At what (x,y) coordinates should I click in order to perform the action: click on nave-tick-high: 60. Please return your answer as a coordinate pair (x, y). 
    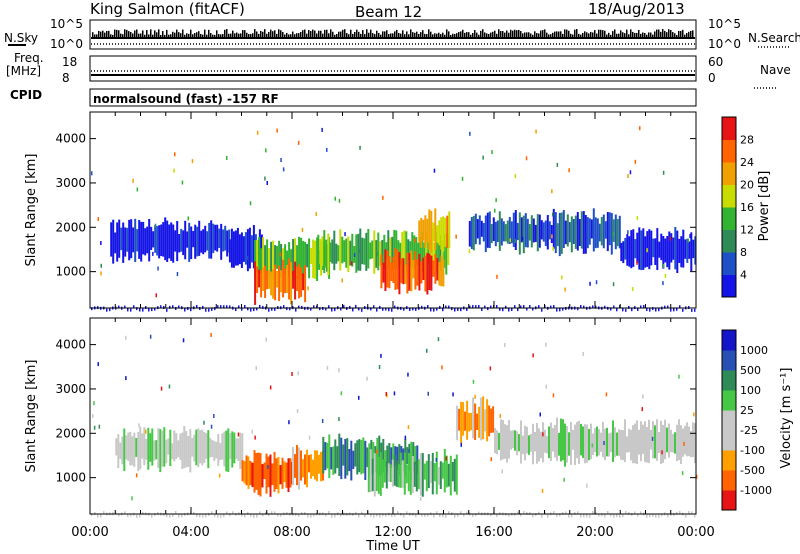
    Looking at the image, I should click on (715, 62).